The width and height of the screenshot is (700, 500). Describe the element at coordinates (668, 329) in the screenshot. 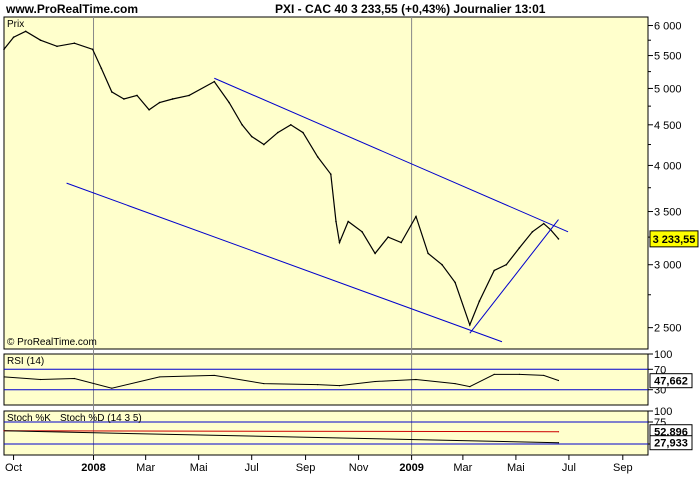

I see `price-tick-label: 2 500` at that location.